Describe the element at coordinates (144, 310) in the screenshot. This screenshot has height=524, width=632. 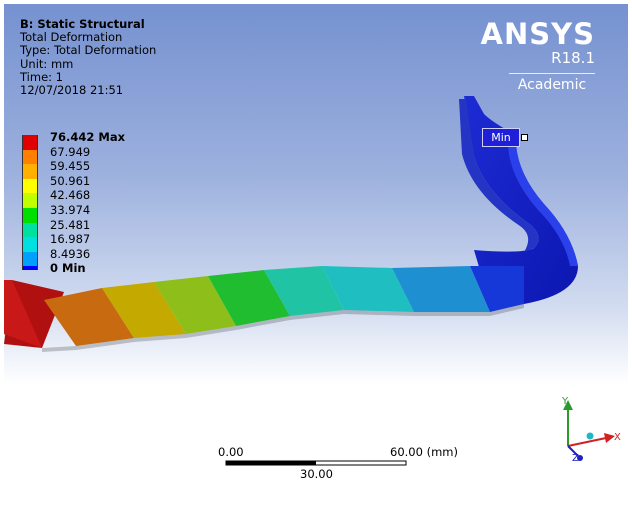
I see `band-segment-yellow` at that location.